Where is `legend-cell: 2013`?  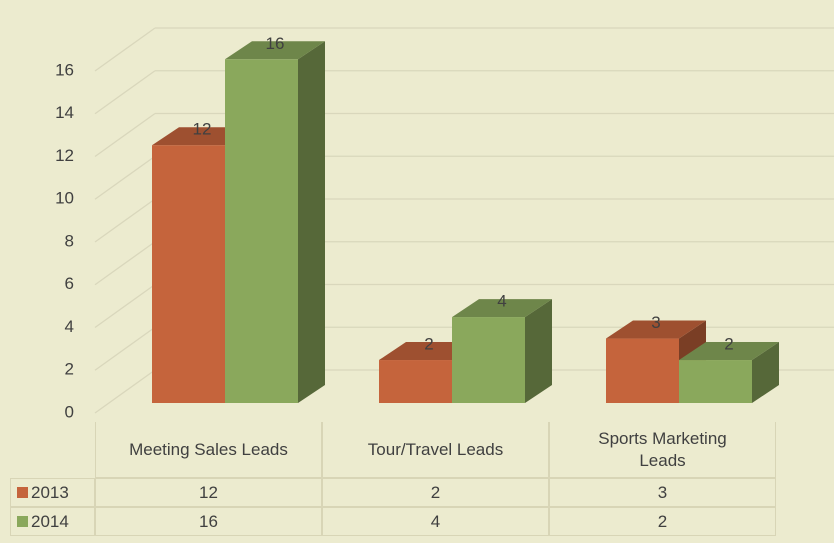
legend-cell: 2013 is located at coordinates (52, 492).